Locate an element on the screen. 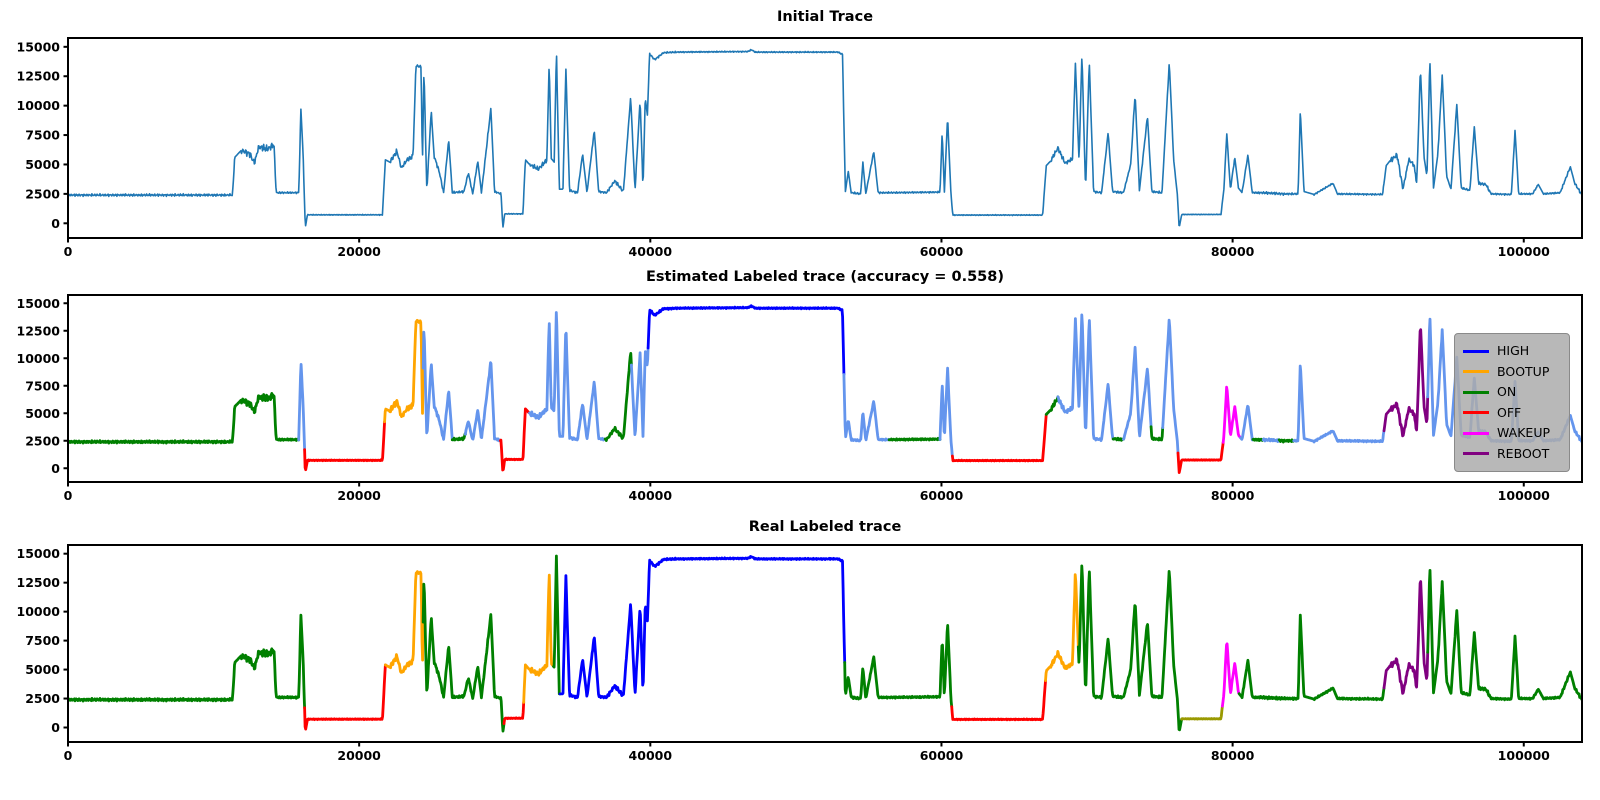 The width and height of the screenshot is (1600, 800). legend-label: HIGH is located at coordinates (1513, 350).